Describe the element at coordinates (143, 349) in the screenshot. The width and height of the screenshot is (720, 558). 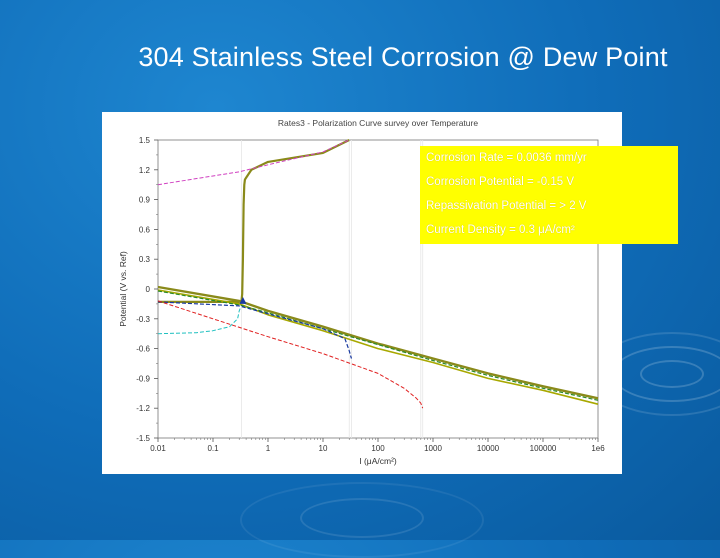
I see `y-tick-label: -0.6` at that location.